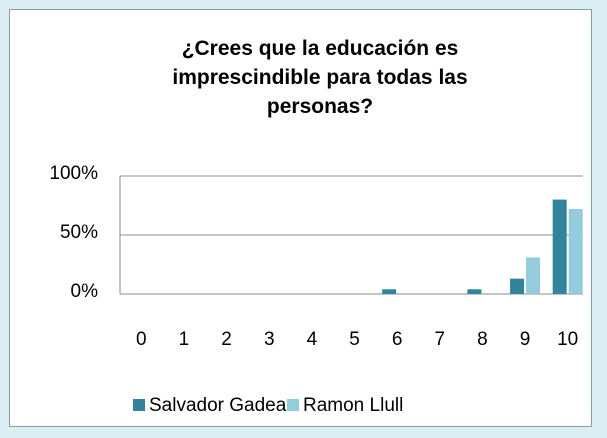  What do you see at coordinates (353, 405) in the screenshot?
I see `legend-label: Ramon Llull` at bounding box center [353, 405].